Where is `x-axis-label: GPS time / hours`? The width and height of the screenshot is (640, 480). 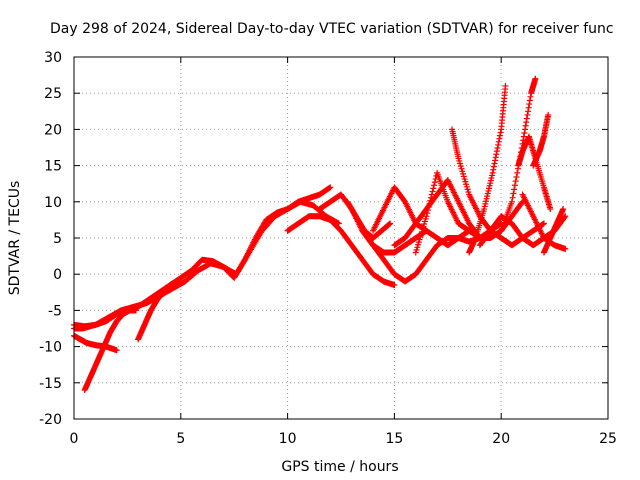 x-axis-label: GPS time / hours is located at coordinates (339, 467).